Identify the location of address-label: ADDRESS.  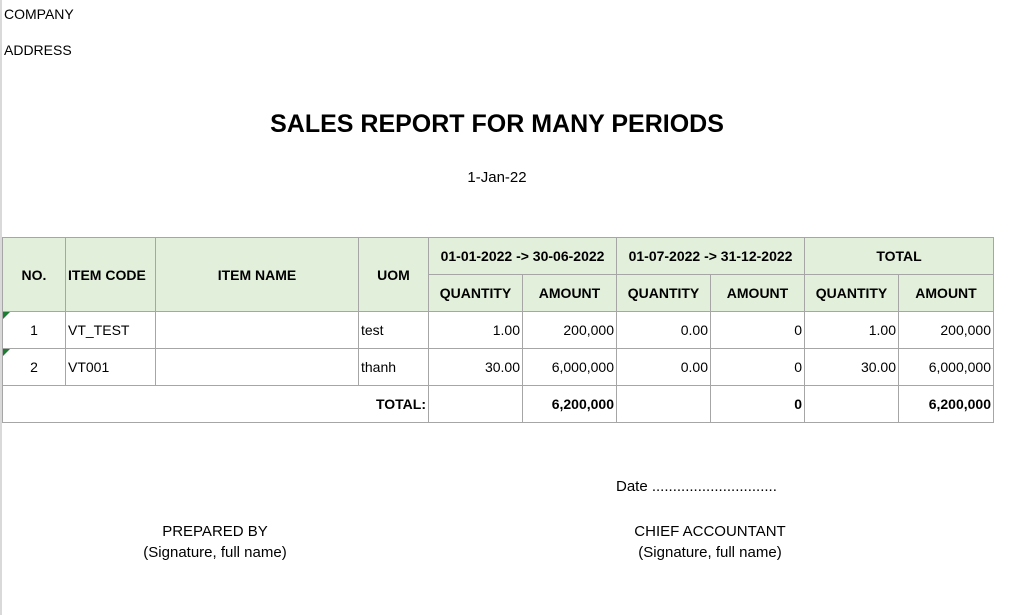
(38, 50).